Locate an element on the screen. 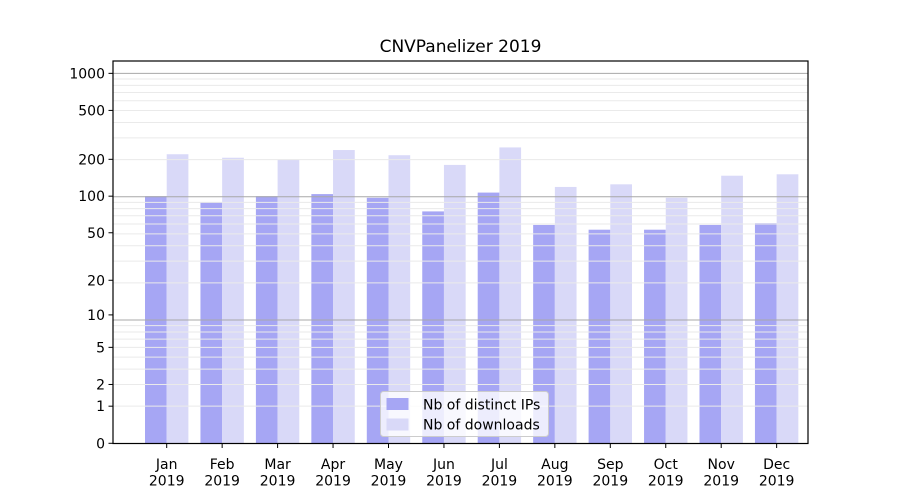  bar-jun-downloads is located at coordinates (454, 304).